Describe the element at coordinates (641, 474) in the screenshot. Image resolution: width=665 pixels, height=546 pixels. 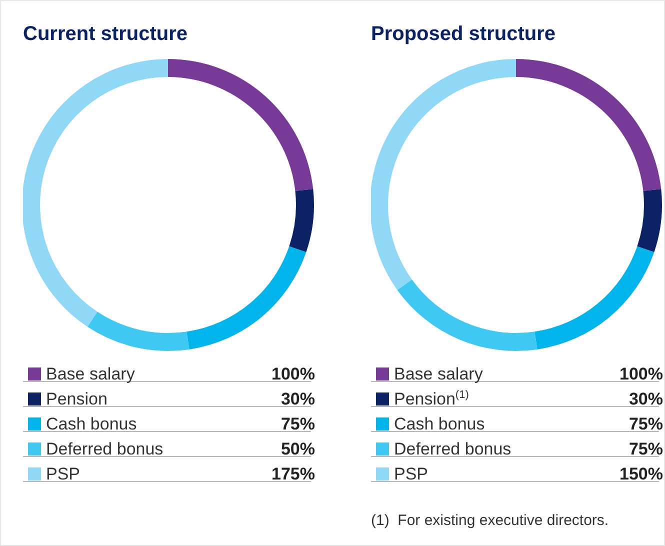
I see `data-label: 150%` at that location.